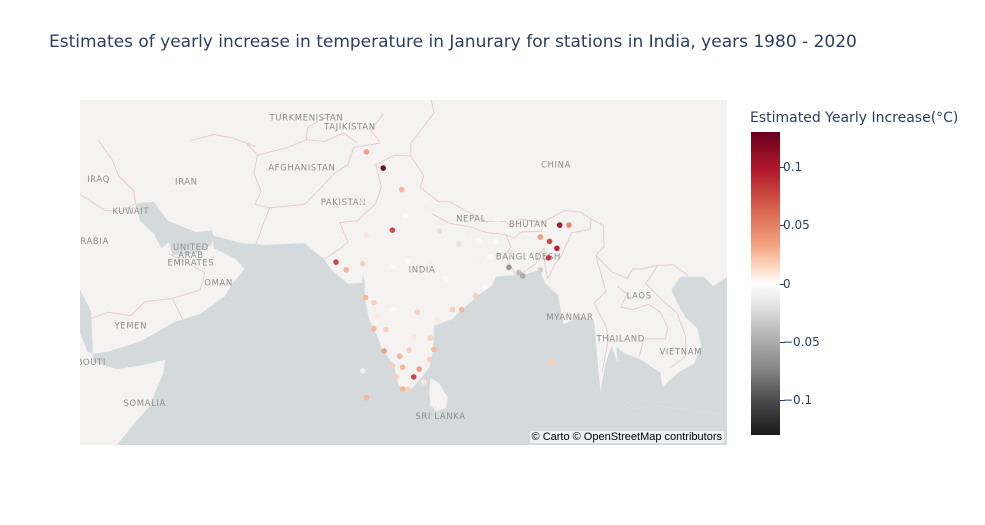 The width and height of the screenshot is (985, 525). Describe the element at coordinates (117, 172) in the screenshot. I see `iraq-iran-border` at that location.